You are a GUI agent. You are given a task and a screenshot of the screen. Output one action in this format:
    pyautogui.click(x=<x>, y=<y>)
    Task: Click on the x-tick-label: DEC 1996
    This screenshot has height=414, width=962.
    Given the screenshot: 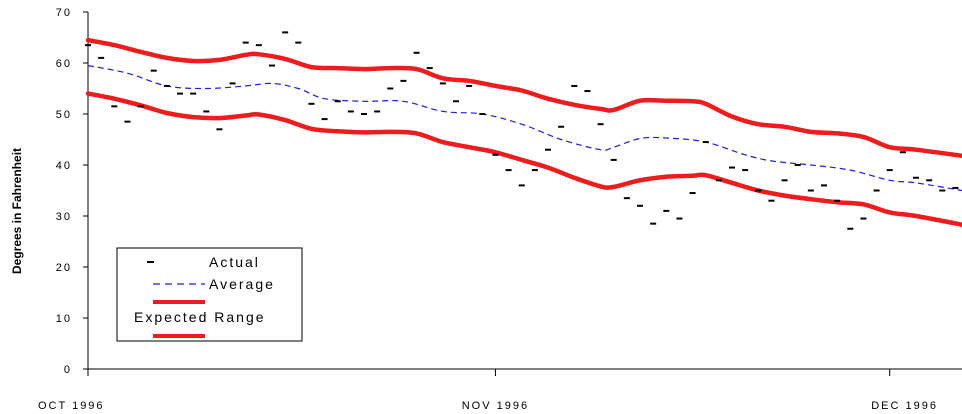 What is the action you would take?
    pyautogui.click(x=904, y=406)
    